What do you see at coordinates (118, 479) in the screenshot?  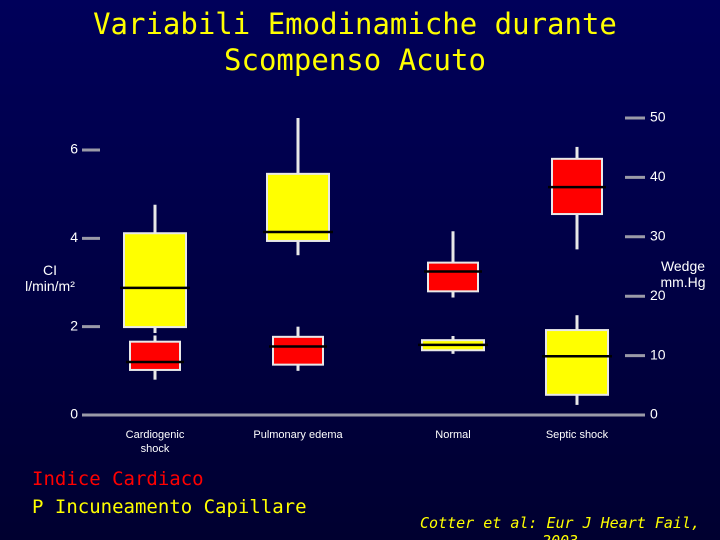 I see `legend-entry: Indice Cardiaco` at bounding box center [118, 479].